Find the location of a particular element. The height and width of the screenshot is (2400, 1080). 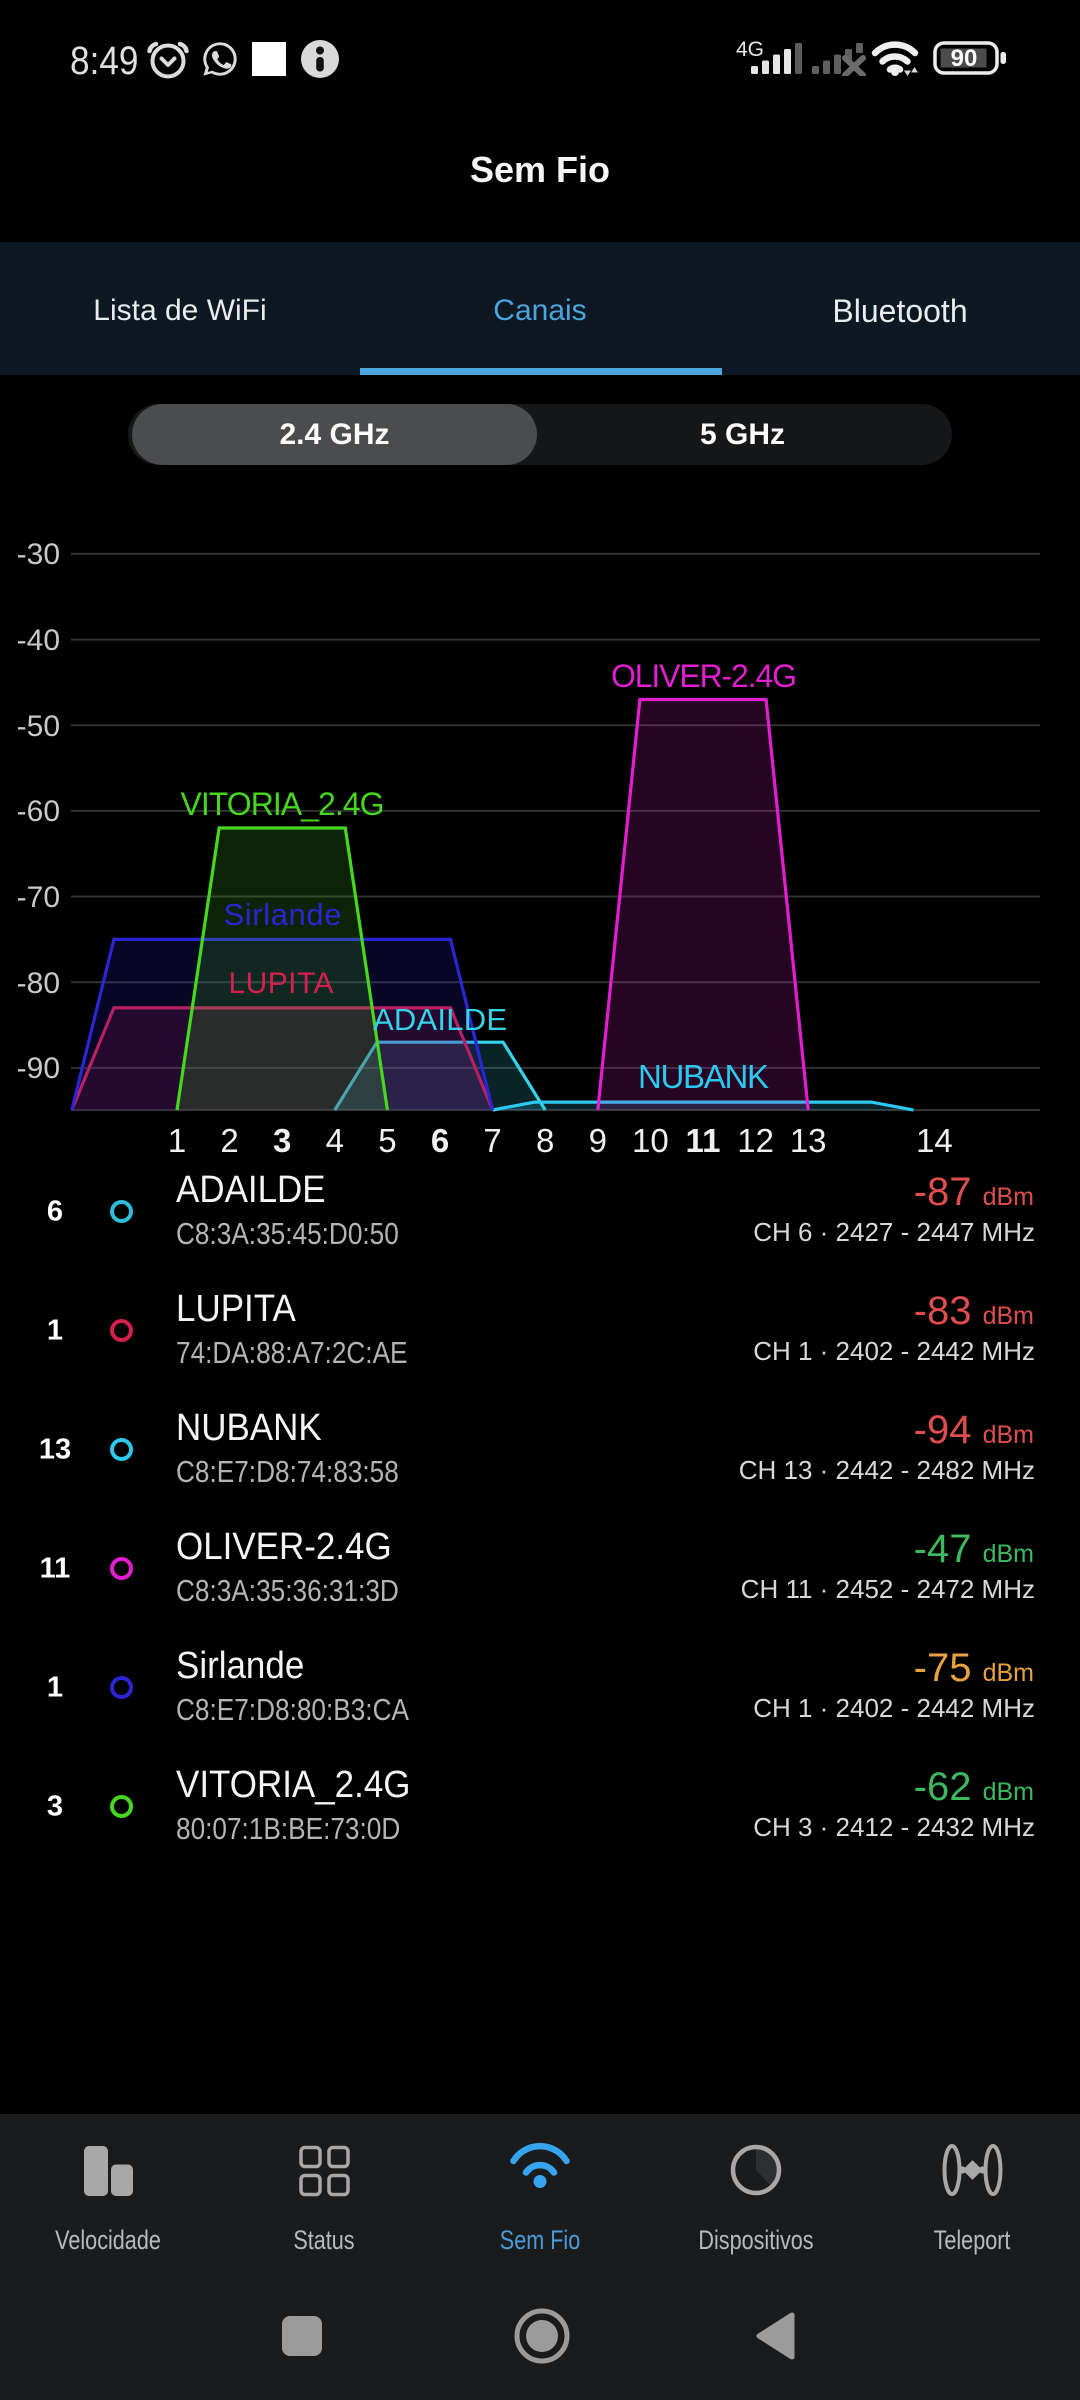

svg-text: 5 is located at coordinates (387, 1140).